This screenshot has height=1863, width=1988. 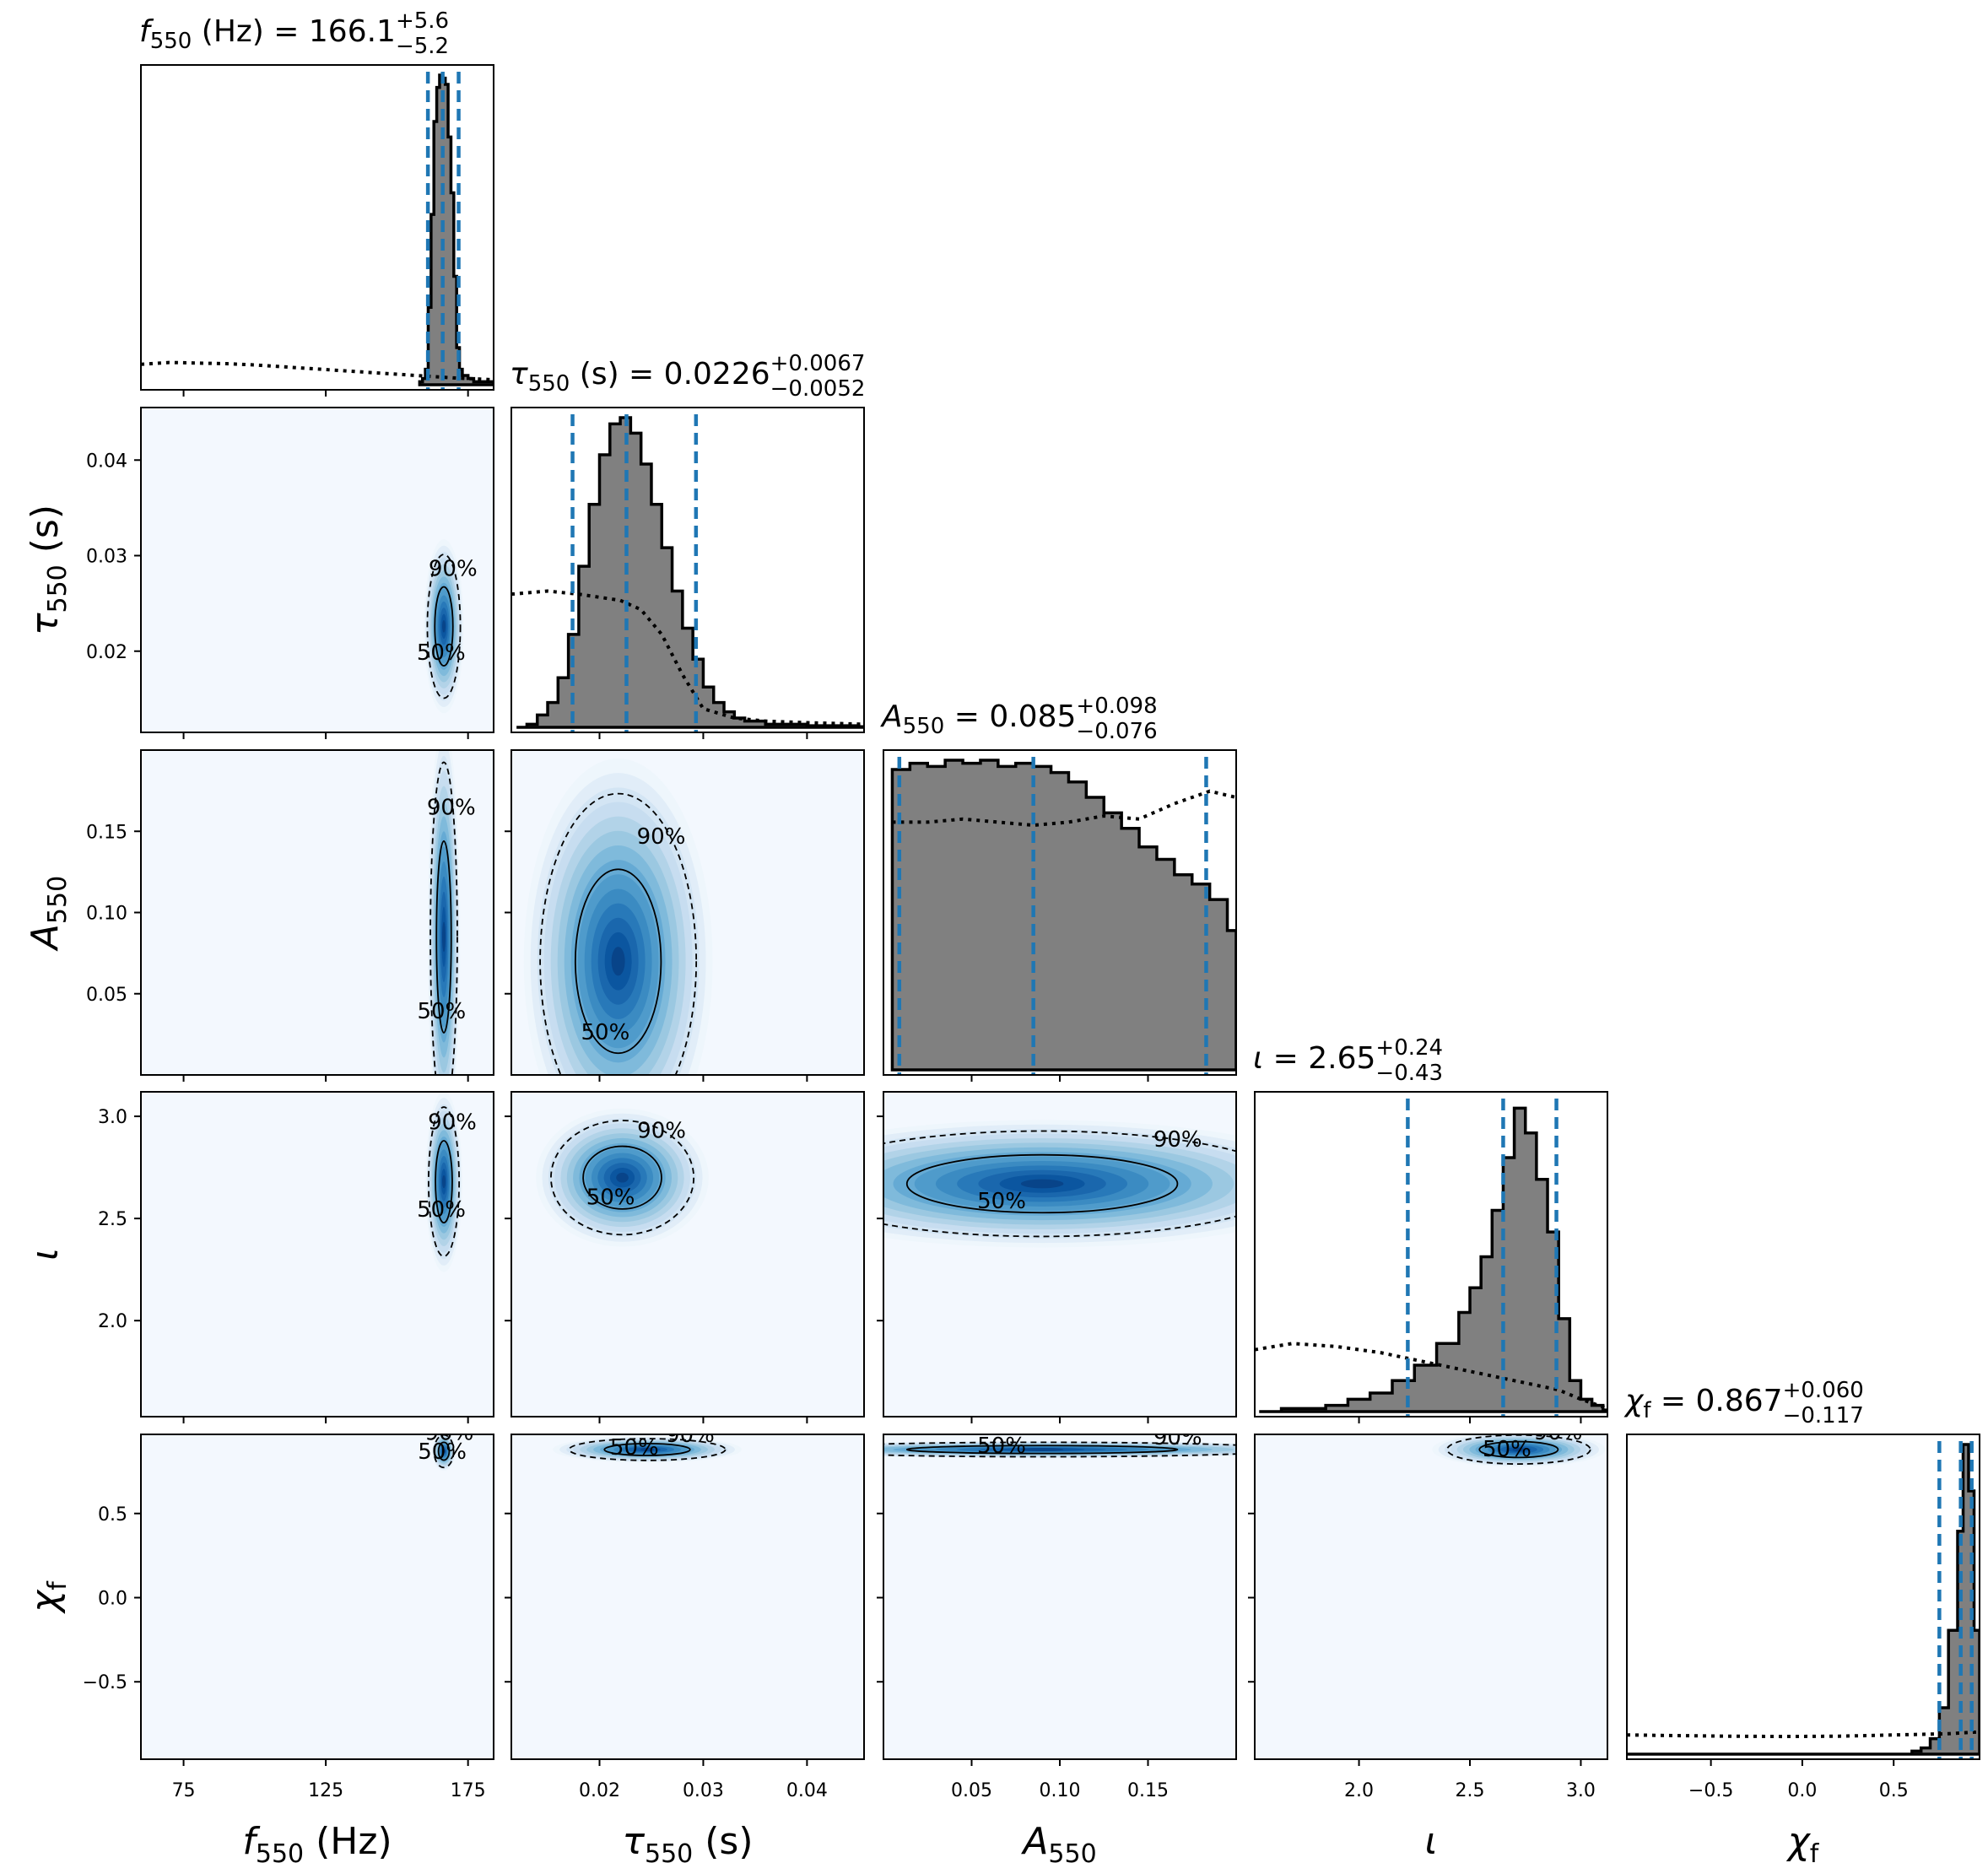 What do you see at coordinates (1060, 1790) in the screenshot?
I see `x-tick-label: 0.10` at bounding box center [1060, 1790].